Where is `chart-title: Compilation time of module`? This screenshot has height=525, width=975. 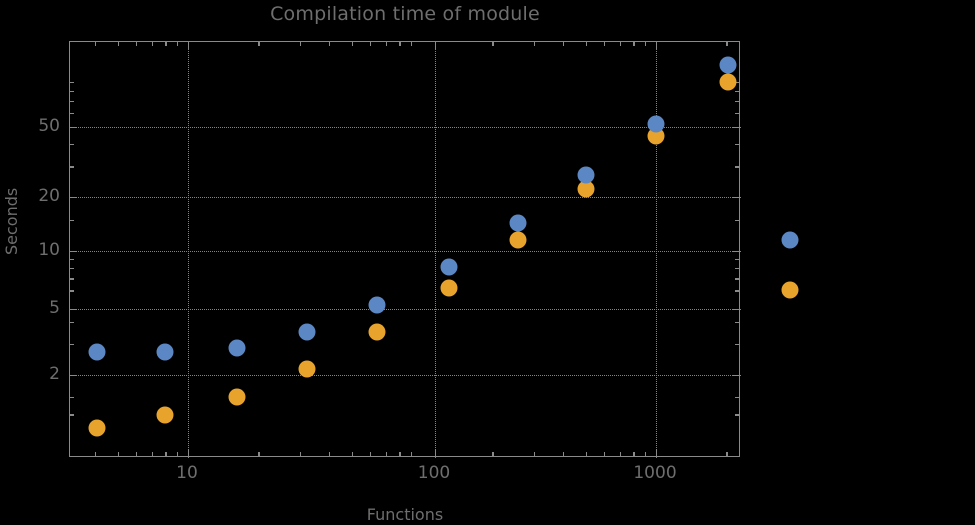
chart-title: Compilation time of module is located at coordinates (405, 14).